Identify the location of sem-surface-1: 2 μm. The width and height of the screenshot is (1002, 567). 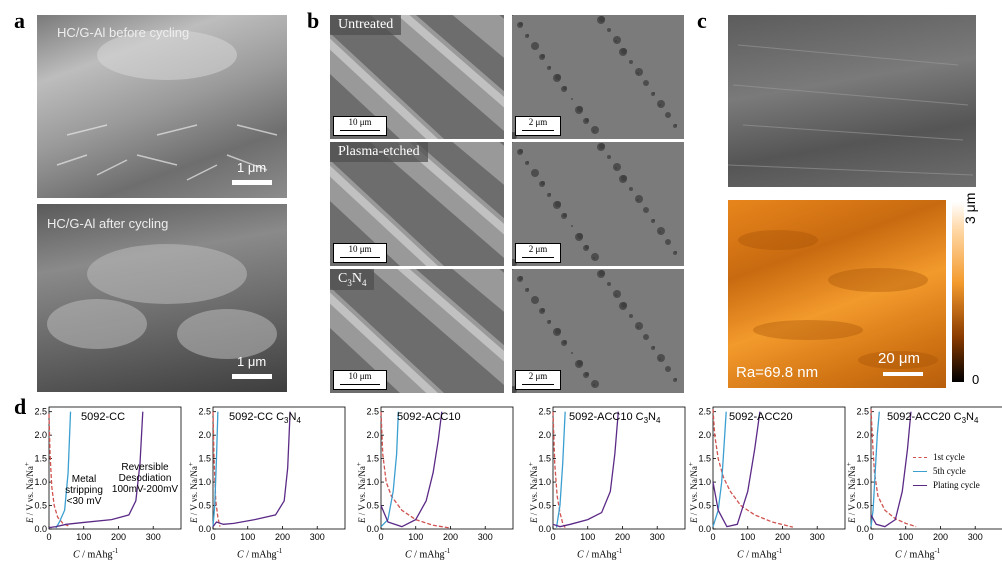
(598, 204).